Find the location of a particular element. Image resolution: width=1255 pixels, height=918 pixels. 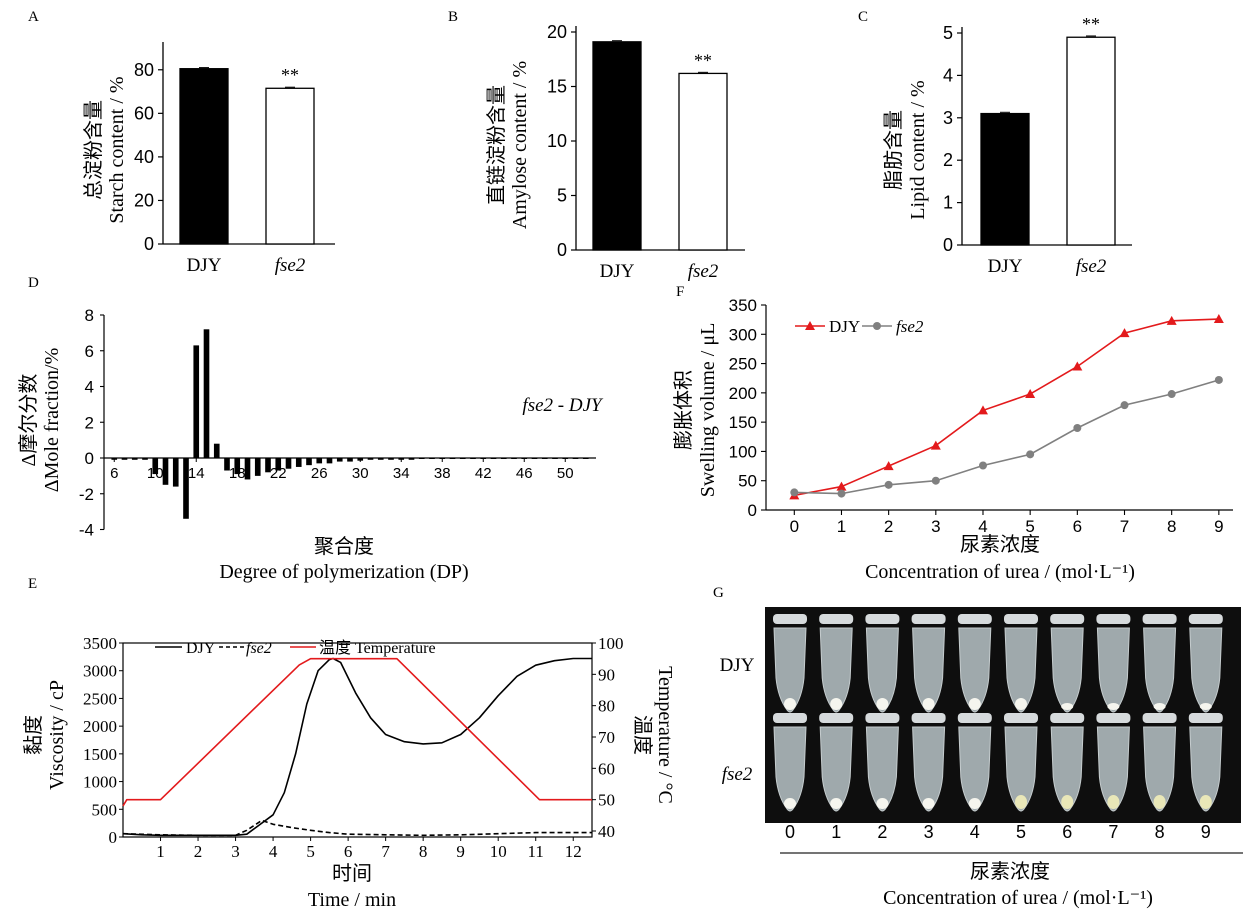

panel-label-a: A is located at coordinates (33, 17).